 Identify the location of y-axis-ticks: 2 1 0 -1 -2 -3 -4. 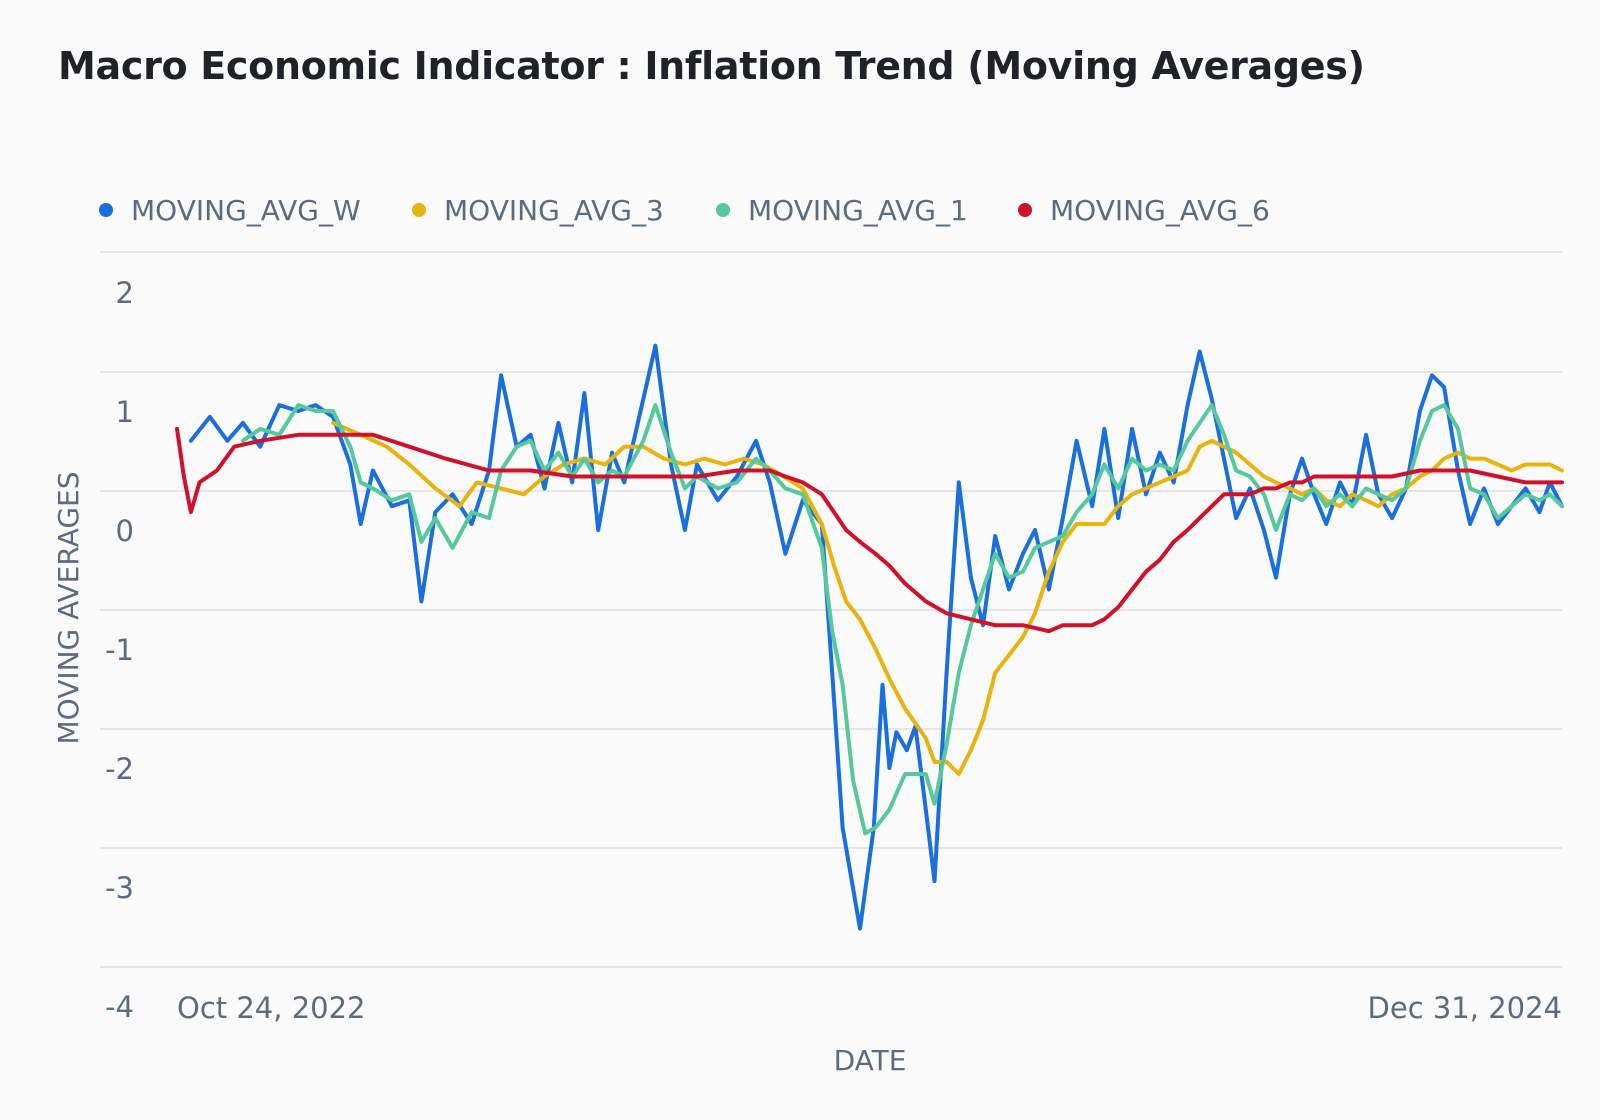
(119, 650).